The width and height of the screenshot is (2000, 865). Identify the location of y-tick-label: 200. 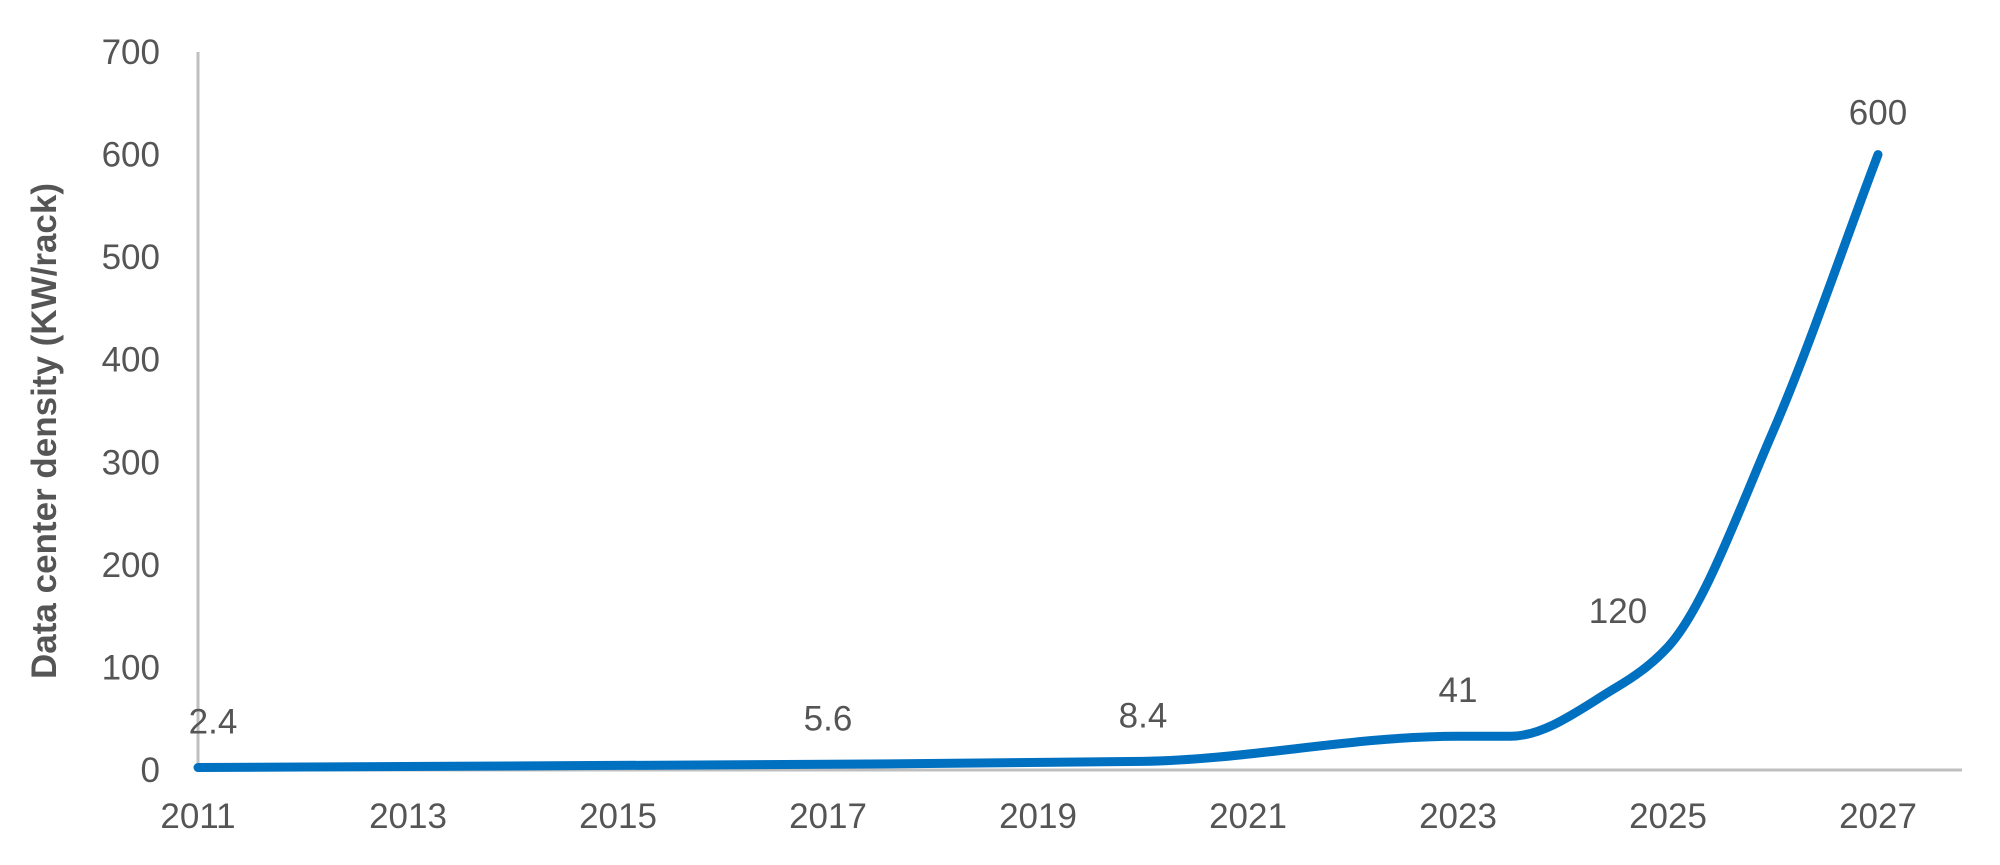
(131, 565).